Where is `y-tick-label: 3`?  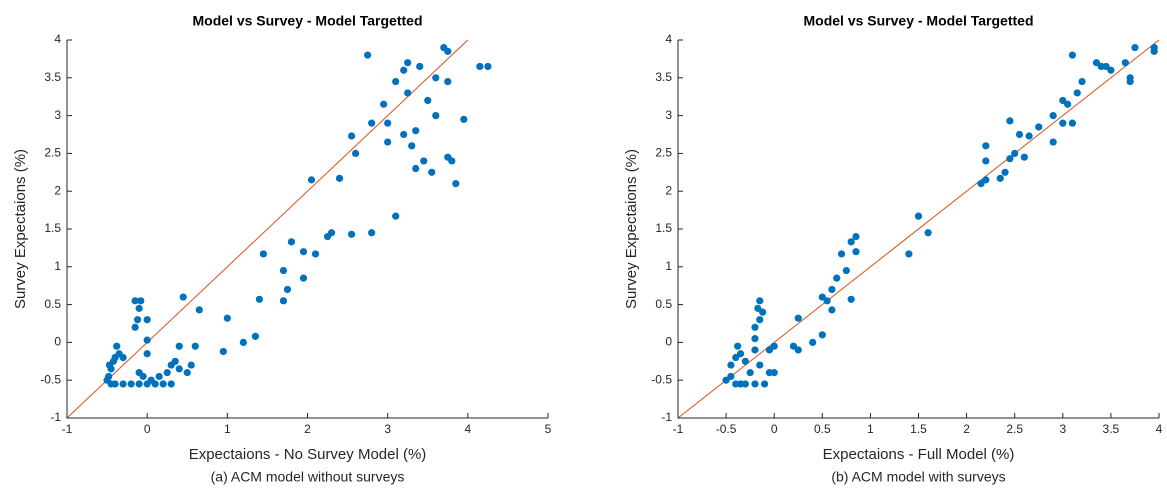 y-tick-label: 3 is located at coordinates (57, 115).